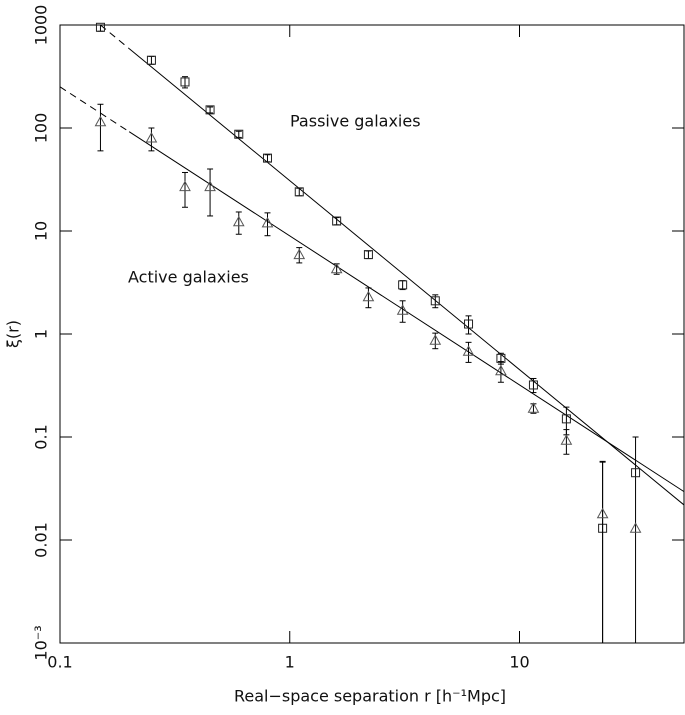 This screenshot has width=685, height=715. What do you see at coordinates (370, 696) in the screenshot?
I see `x-axis-label: Real−space separation r [h⁻¹Mpc]` at bounding box center [370, 696].